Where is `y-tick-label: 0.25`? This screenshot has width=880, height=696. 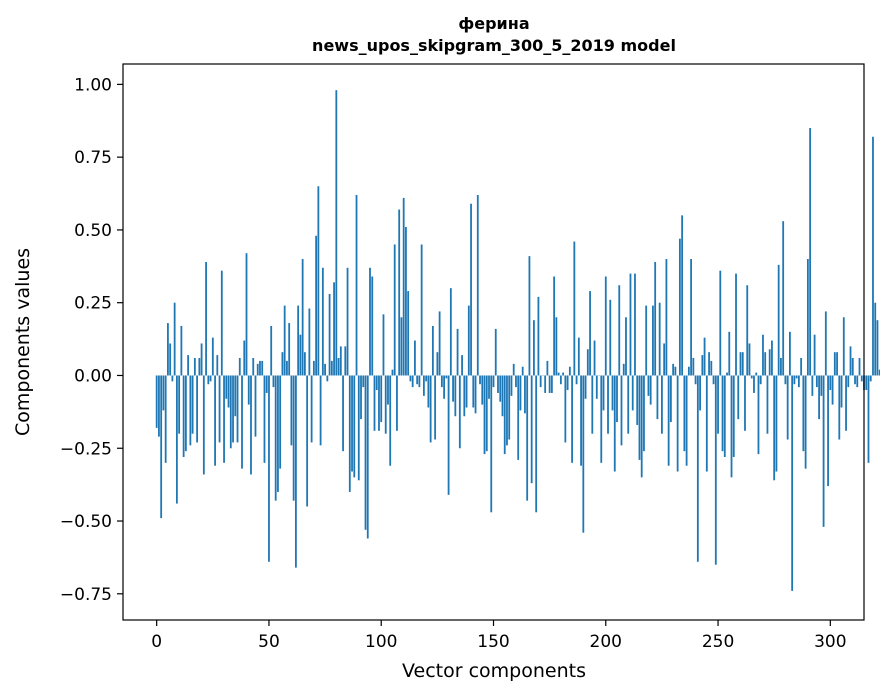
y-tick-label: 0.25 is located at coordinates (93, 304).